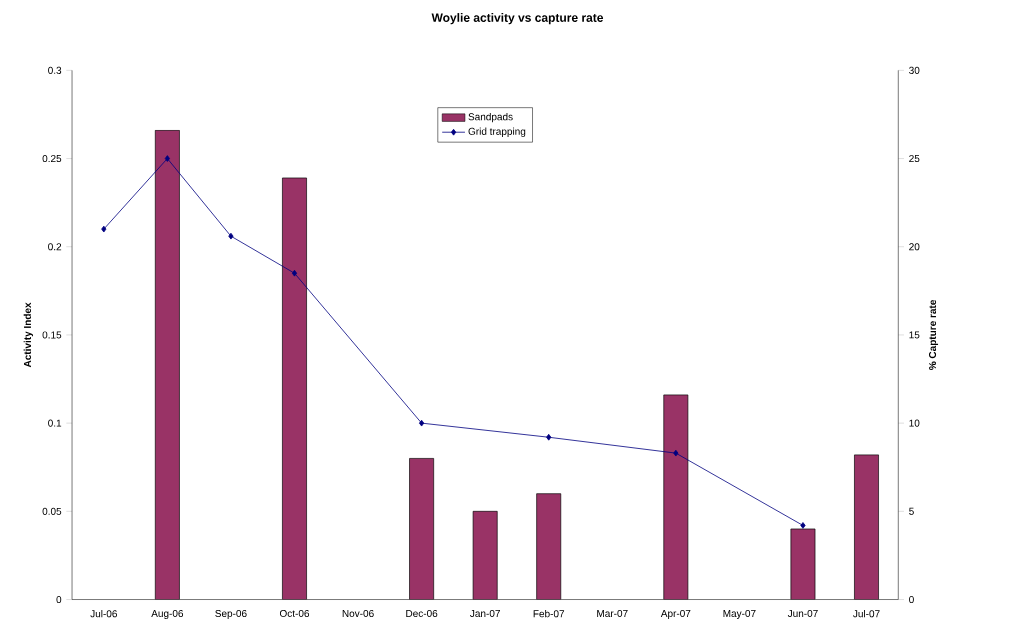 The image size is (1035, 630). What do you see at coordinates (914, 247) in the screenshot?
I see `y2-tick-label: 20` at bounding box center [914, 247].